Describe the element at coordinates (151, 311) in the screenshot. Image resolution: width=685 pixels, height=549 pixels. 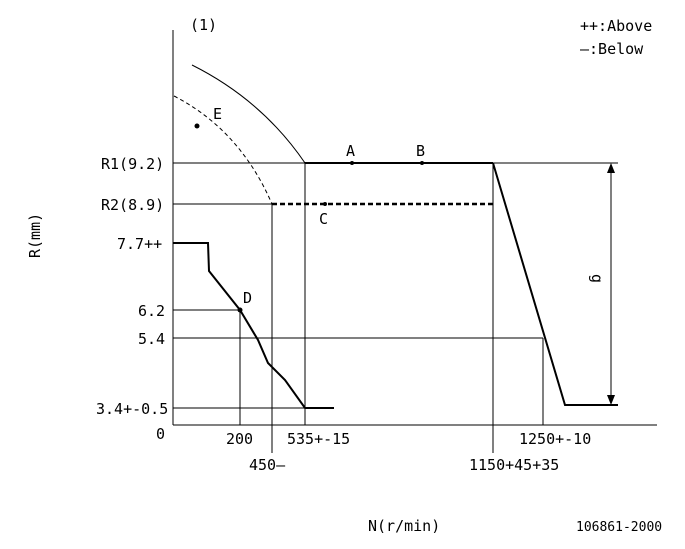
I see `tick-v62: 6.2` at that location.